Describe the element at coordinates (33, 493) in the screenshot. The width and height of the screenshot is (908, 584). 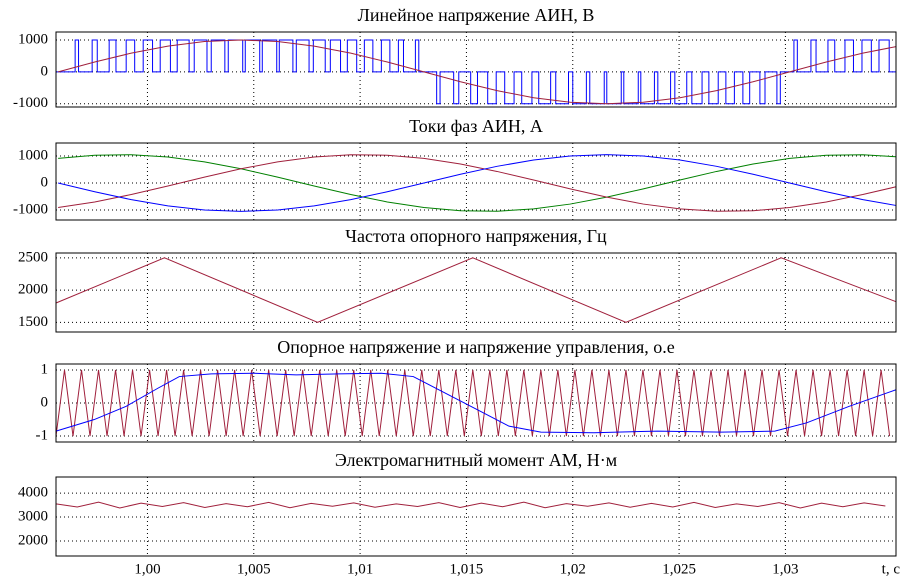
I see `y-tick-label: 4000` at that location.